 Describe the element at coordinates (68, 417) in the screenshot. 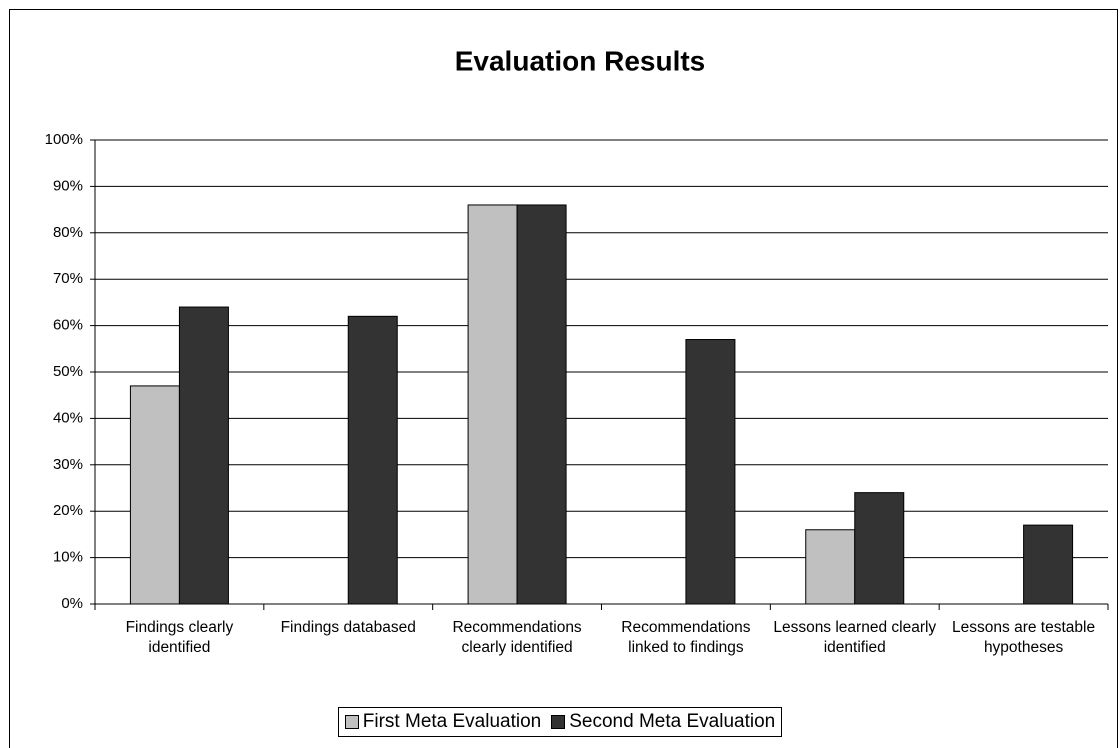

I see `y-tick-label: 40%` at that location.